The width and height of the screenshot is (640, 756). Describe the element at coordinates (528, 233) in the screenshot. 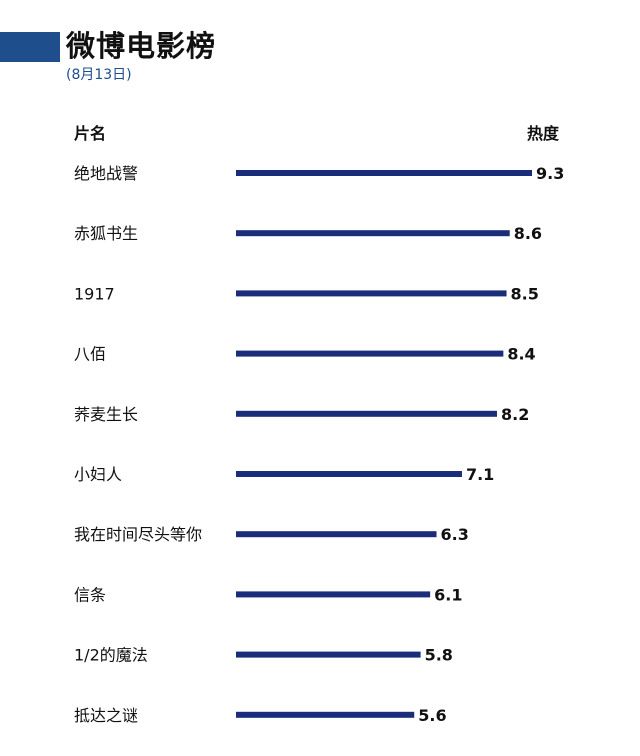

I see `value-label: 8.6` at that location.